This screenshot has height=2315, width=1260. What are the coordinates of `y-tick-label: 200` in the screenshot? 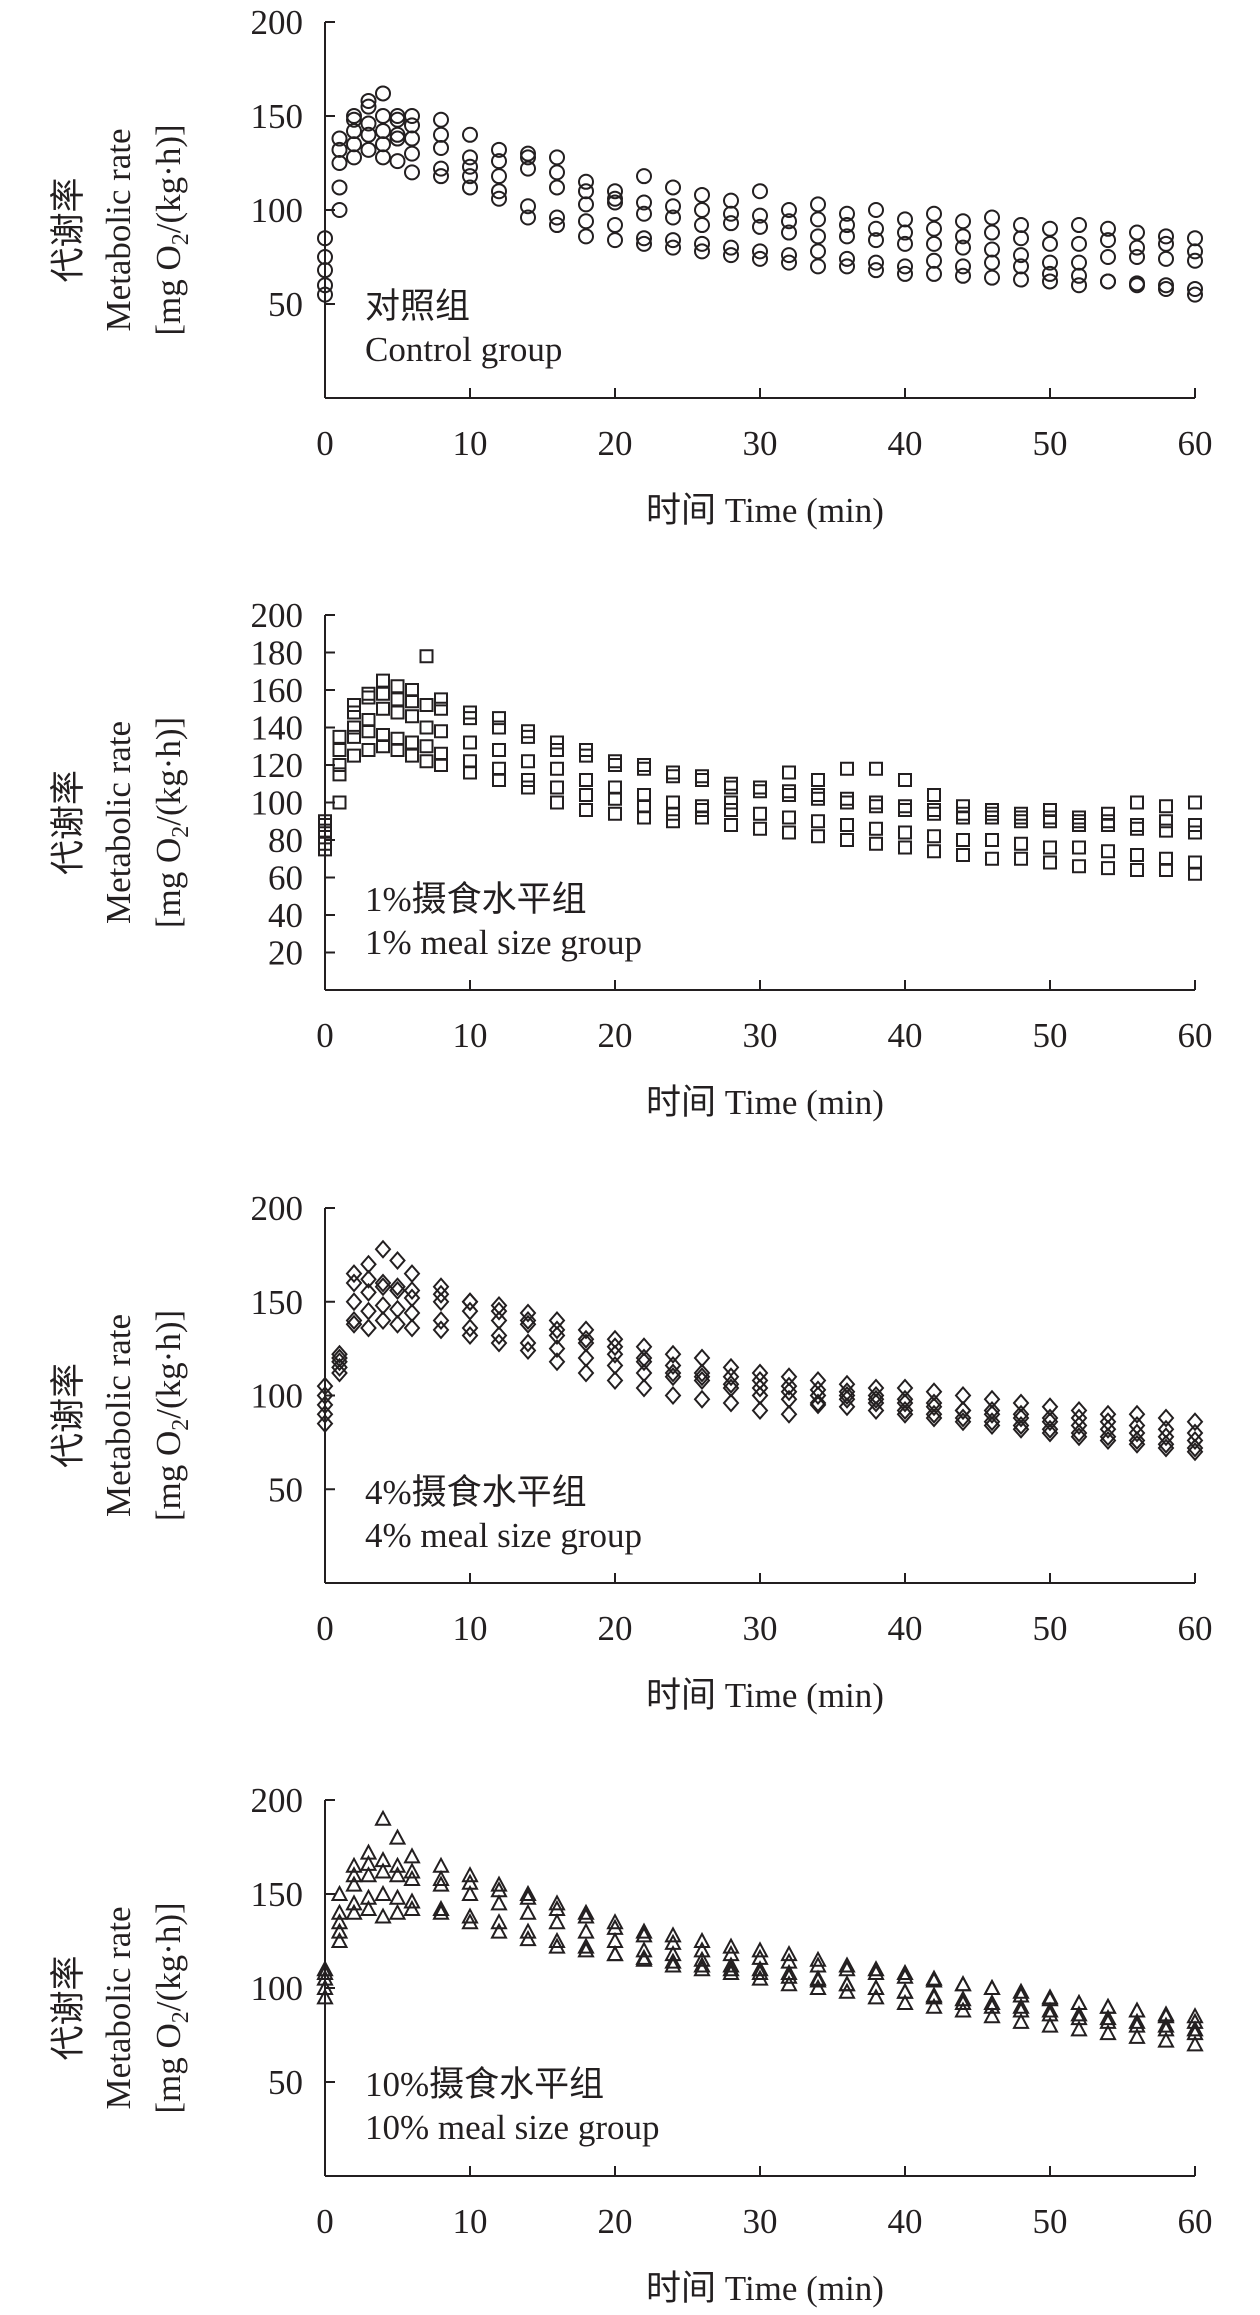 It's located at (277, 1208).